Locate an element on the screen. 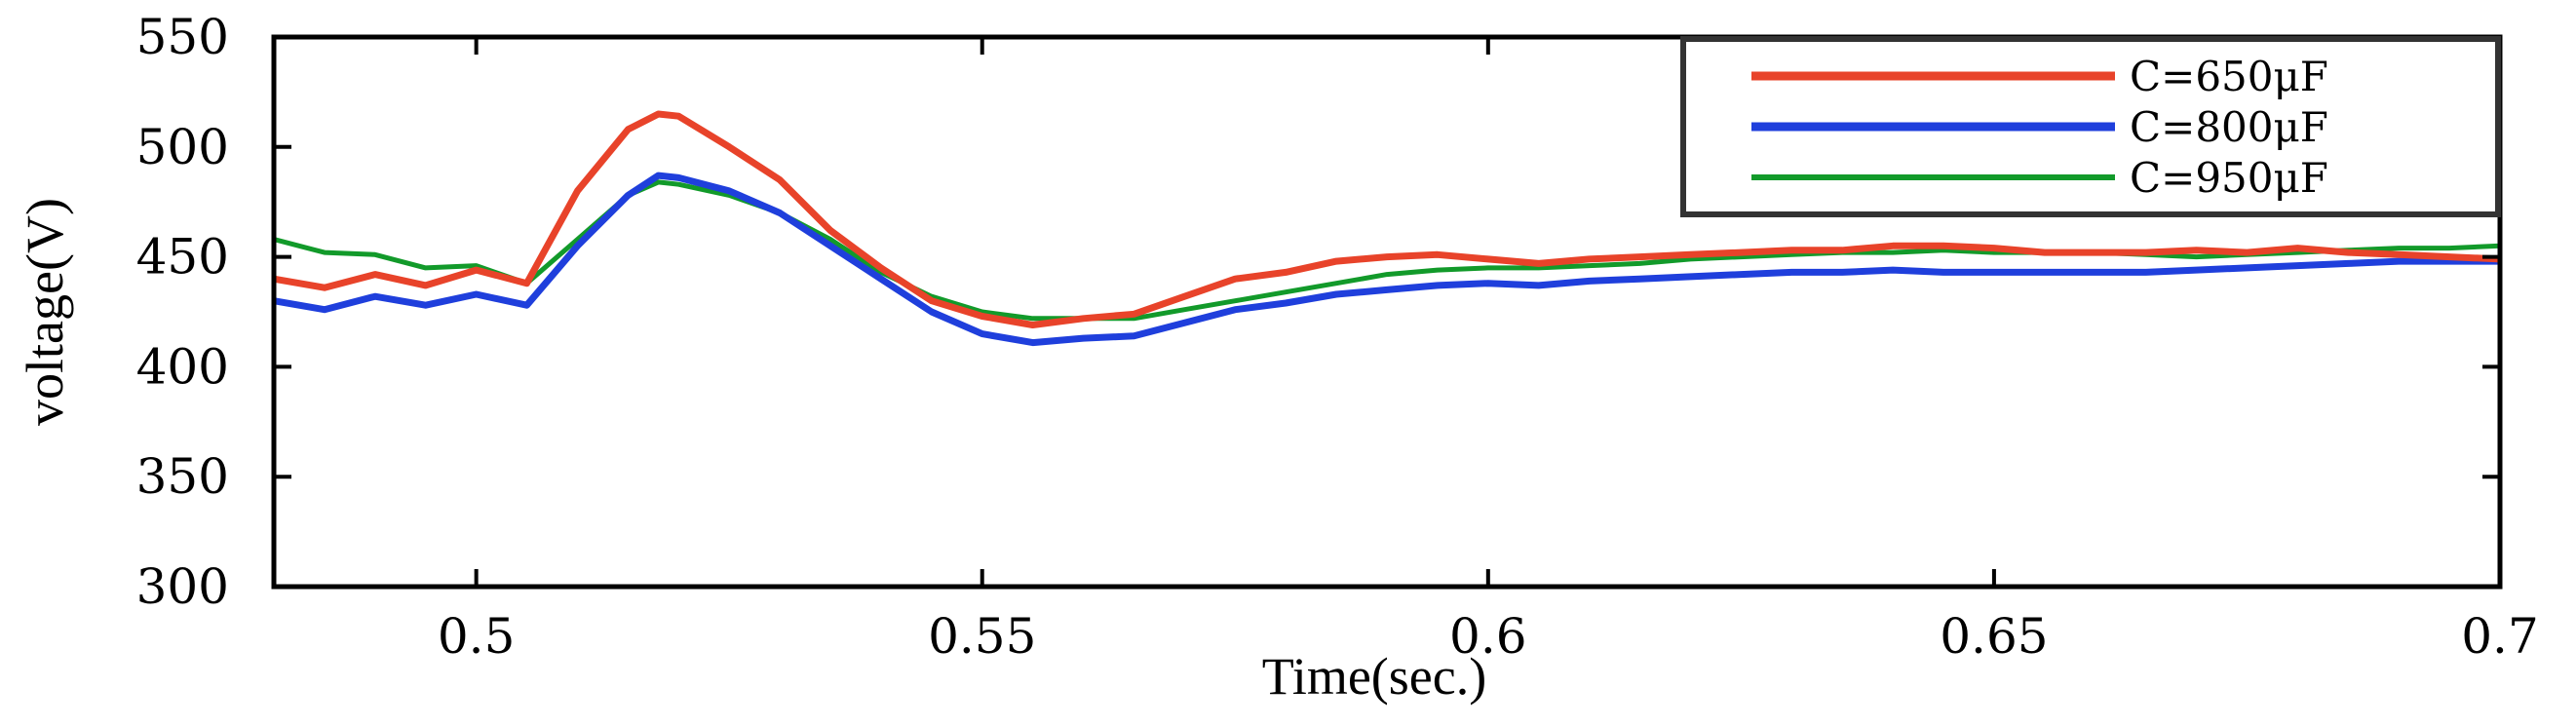  y-tick-label: 450 is located at coordinates (182, 258).